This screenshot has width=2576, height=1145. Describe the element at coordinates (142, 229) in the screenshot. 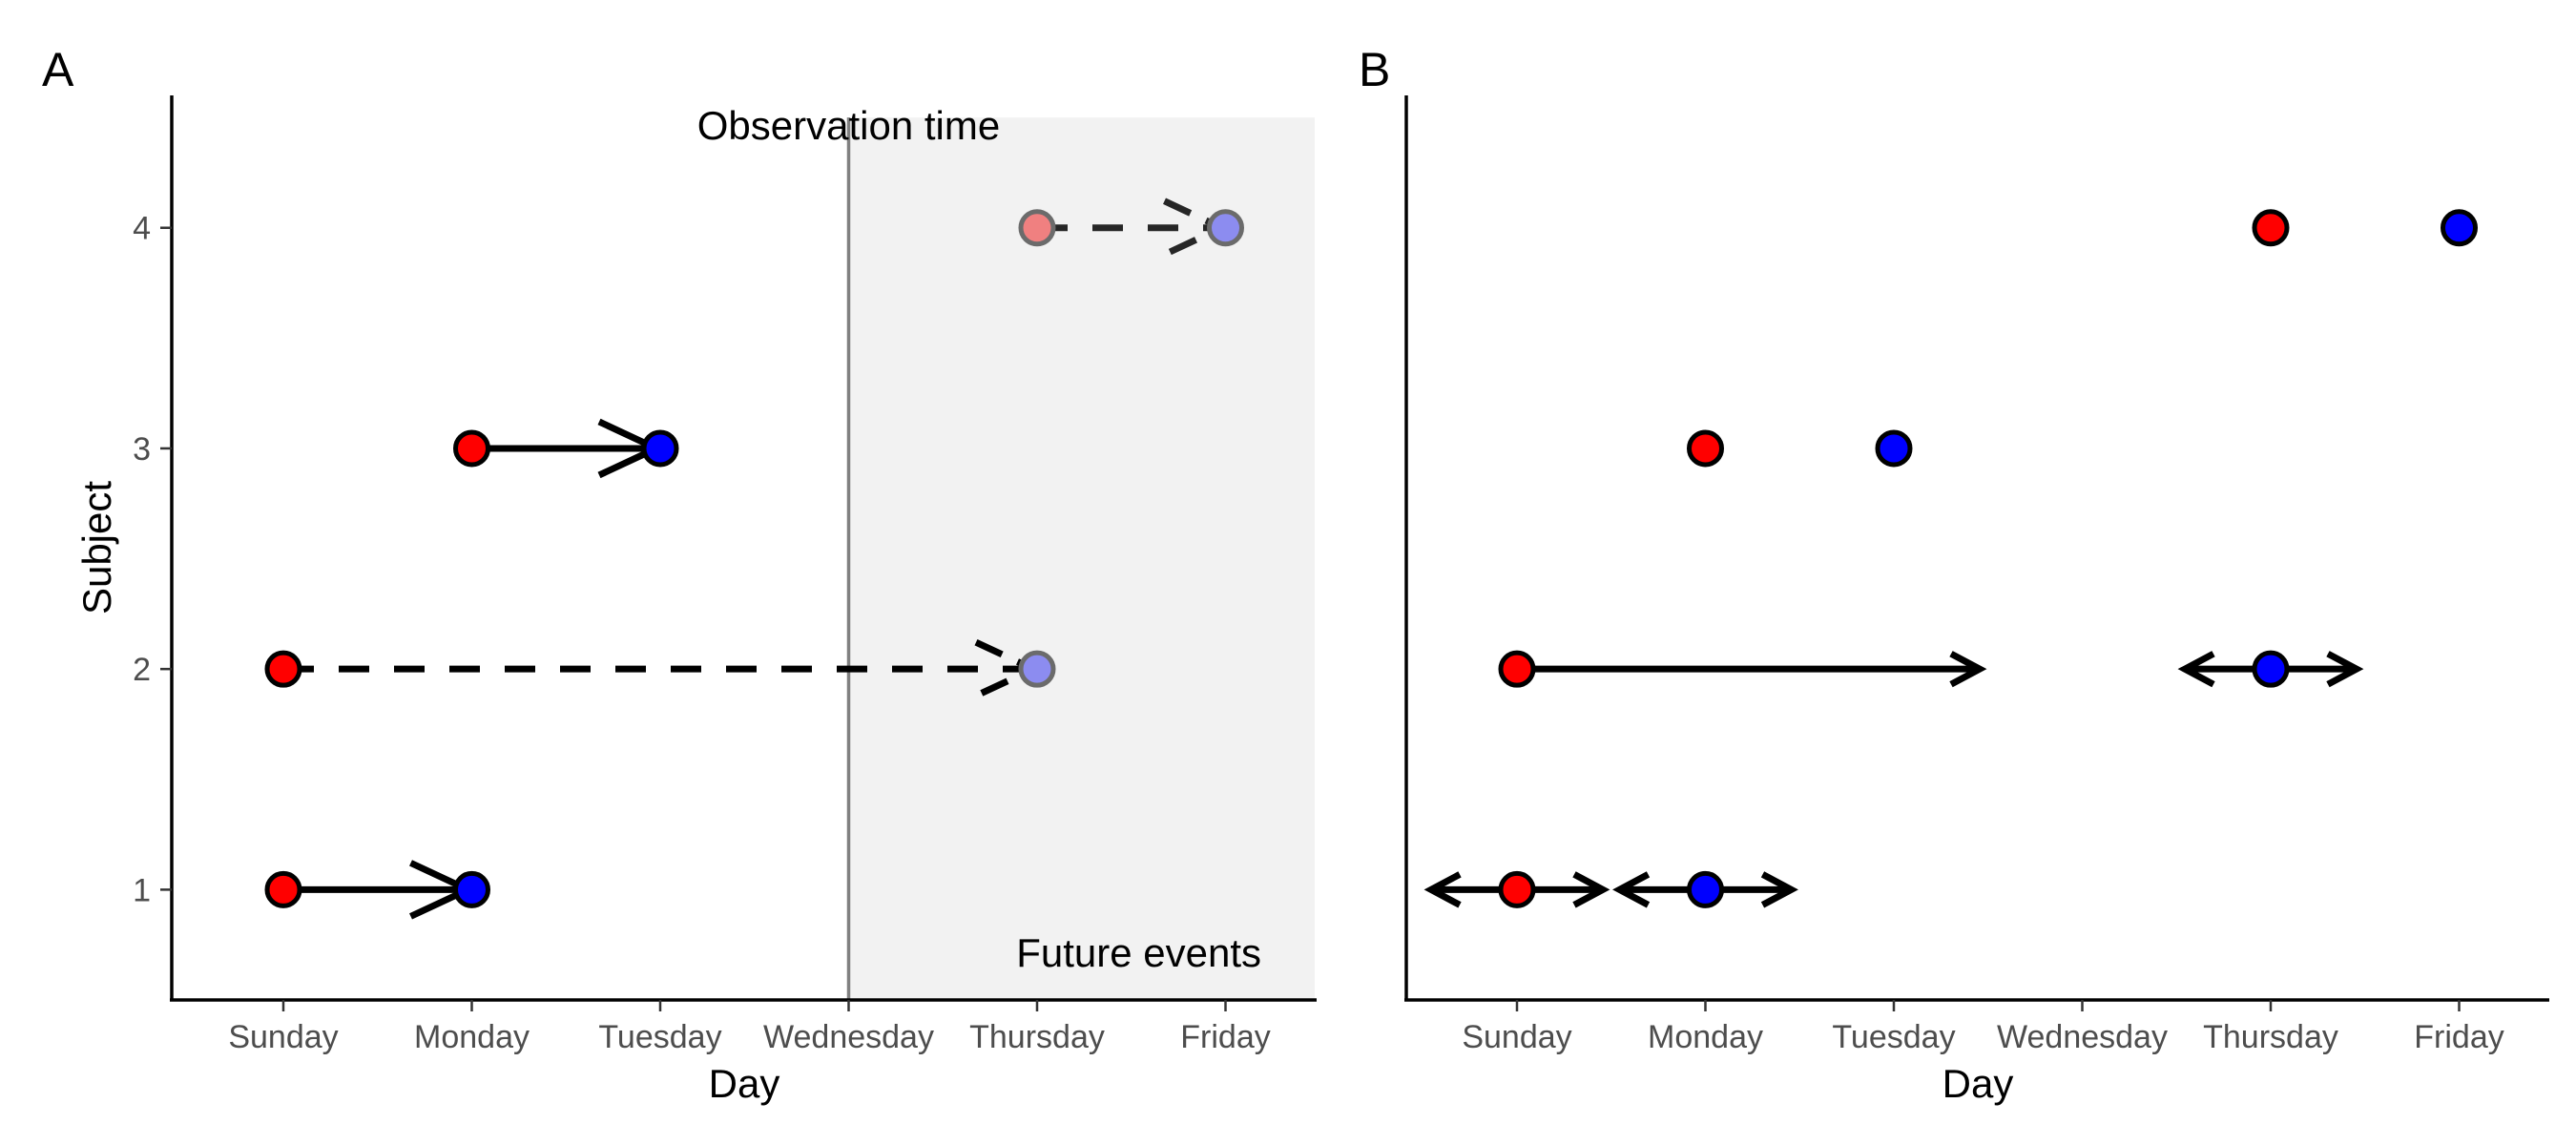

I see `y-tick-label: 4` at that location.